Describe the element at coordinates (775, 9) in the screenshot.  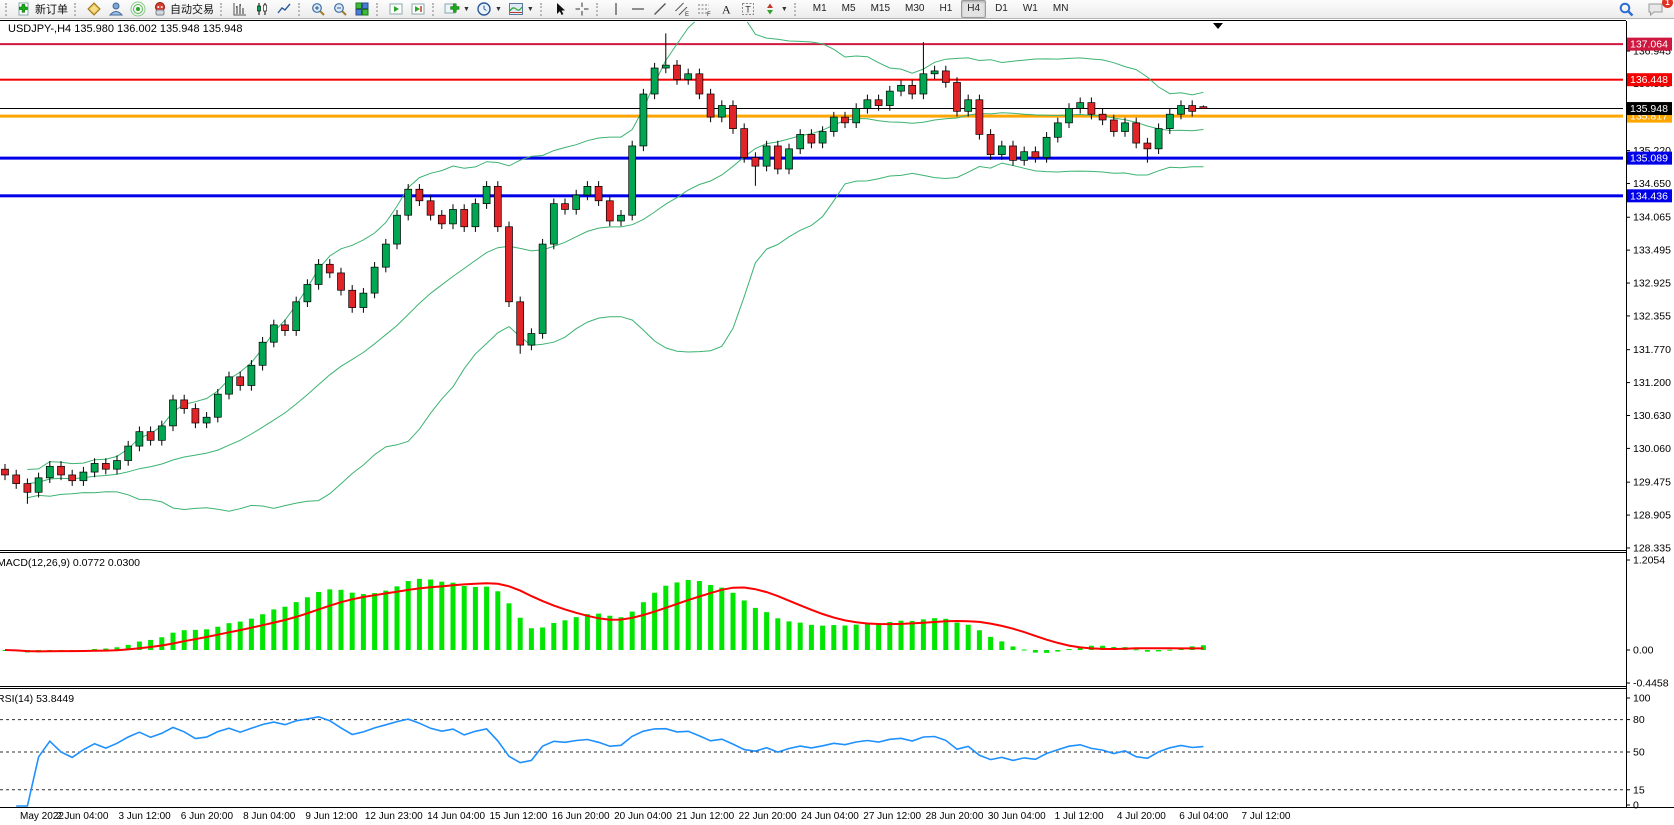
I see `arrows-button: ▼` at that location.